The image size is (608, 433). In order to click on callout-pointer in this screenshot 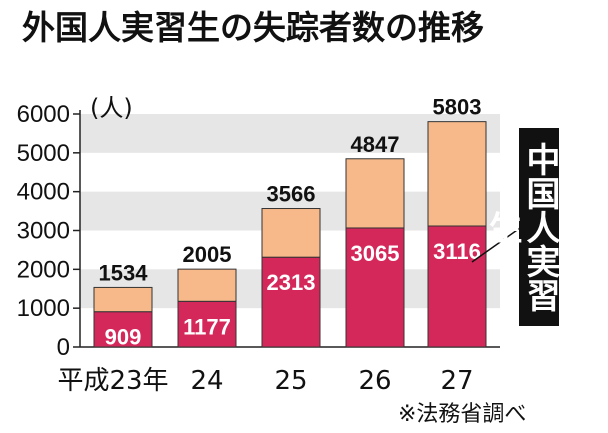, I will do `click(496, 245)`.